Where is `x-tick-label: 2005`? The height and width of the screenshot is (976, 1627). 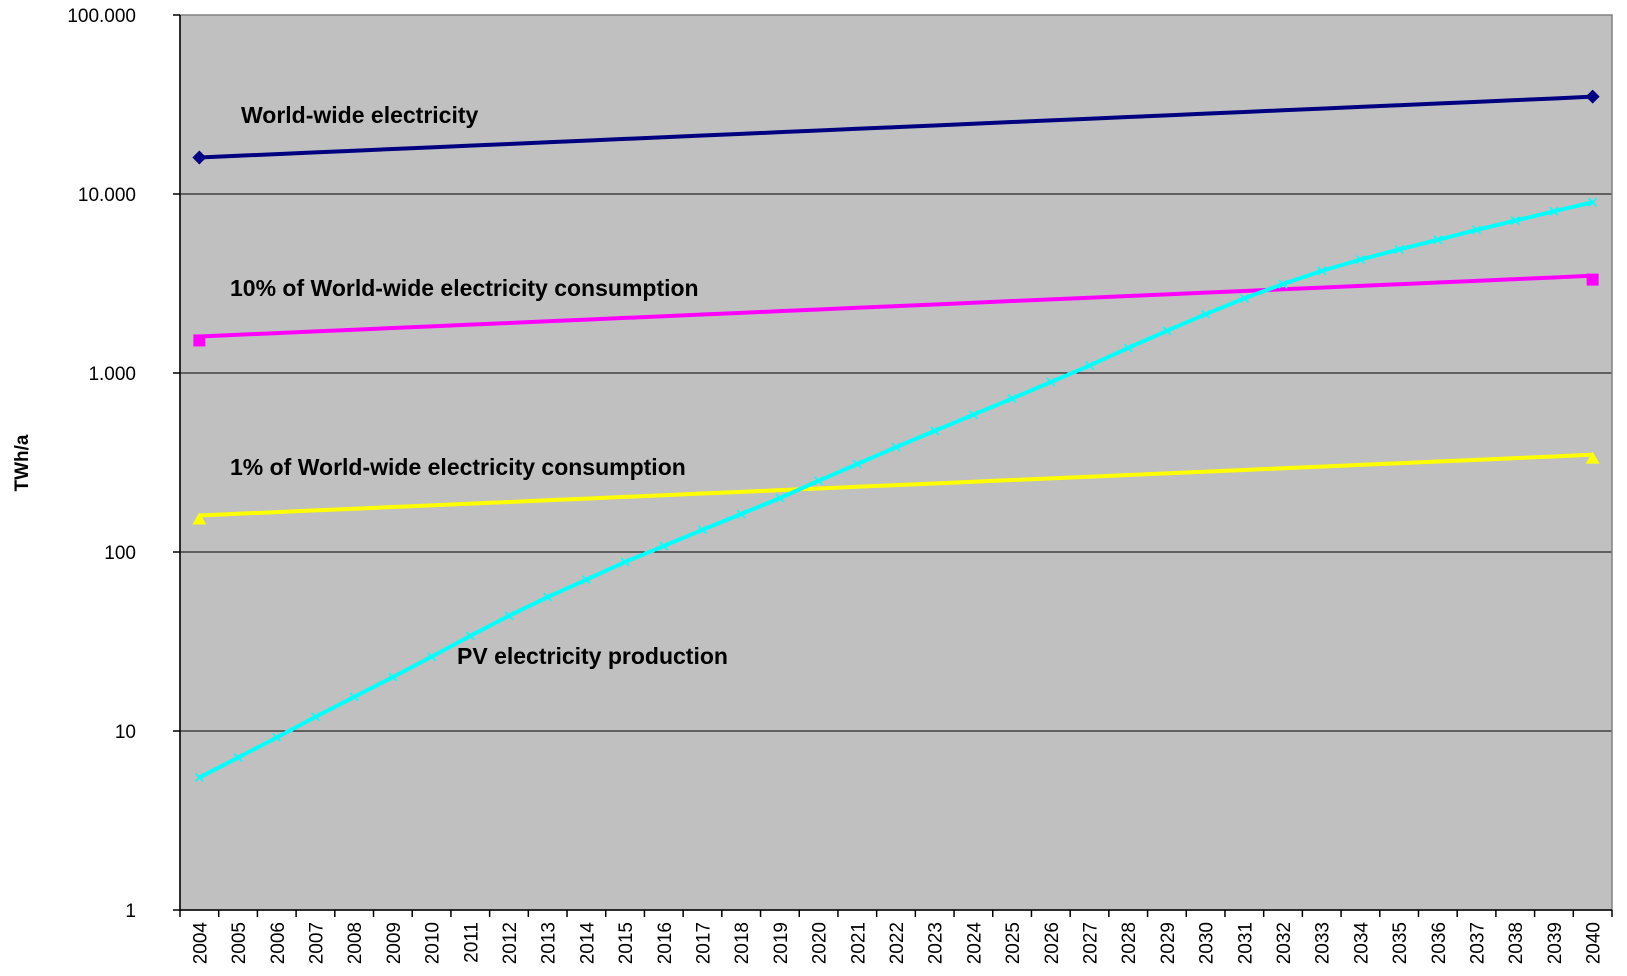
x-tick-label: 2005 is located at coordinates (239, 943).